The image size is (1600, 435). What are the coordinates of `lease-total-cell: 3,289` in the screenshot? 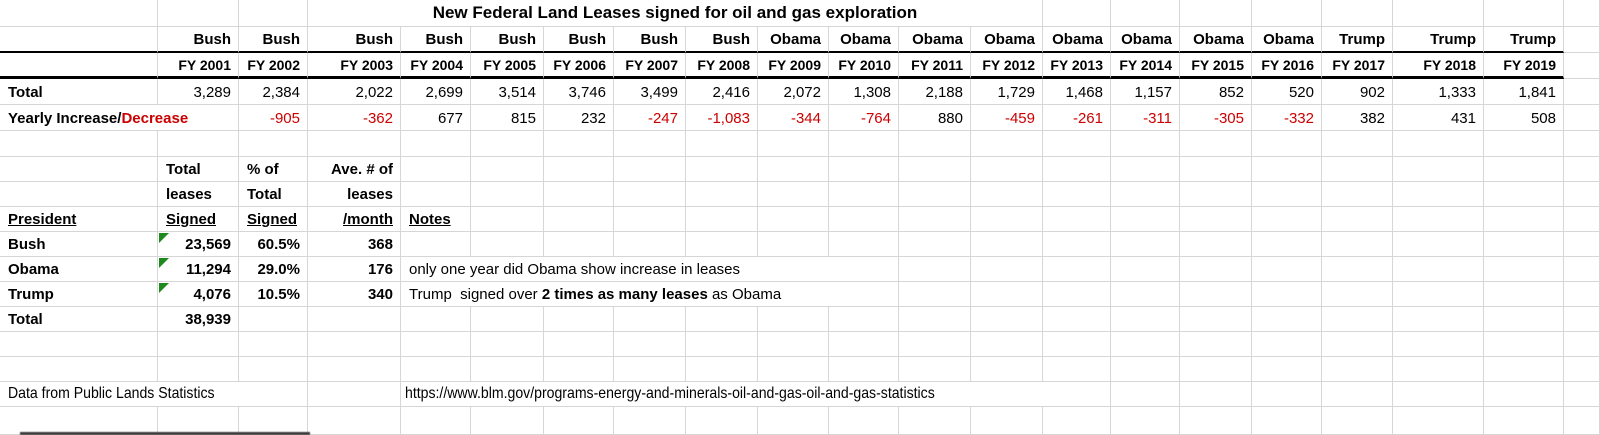 It's located at (198, 92).